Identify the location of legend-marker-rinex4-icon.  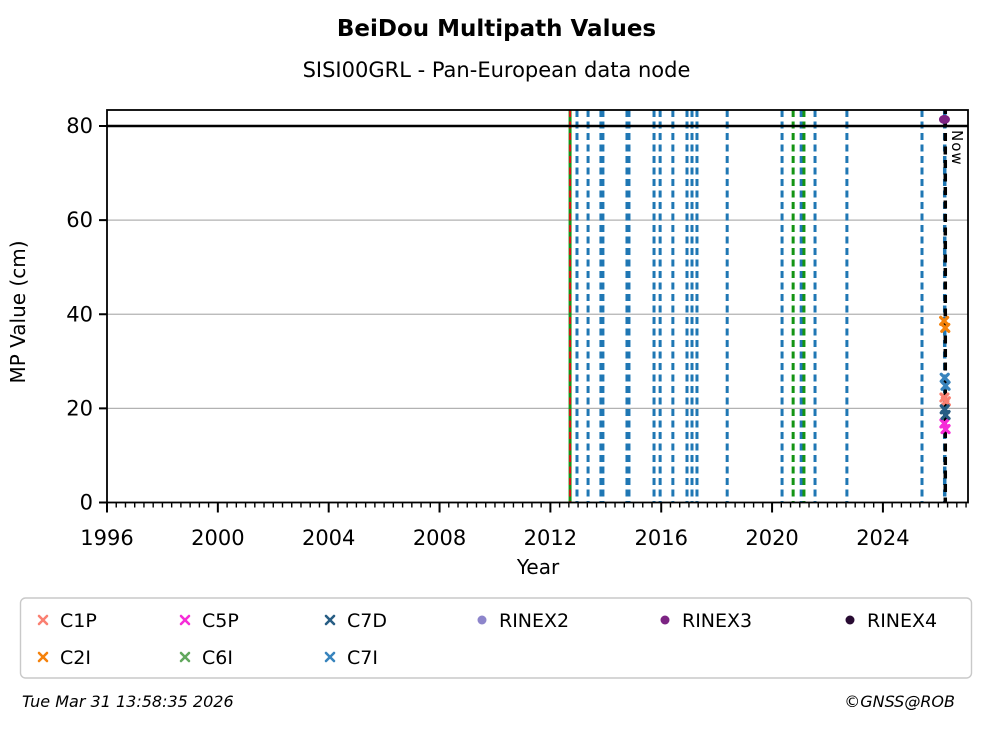
(850, 620).